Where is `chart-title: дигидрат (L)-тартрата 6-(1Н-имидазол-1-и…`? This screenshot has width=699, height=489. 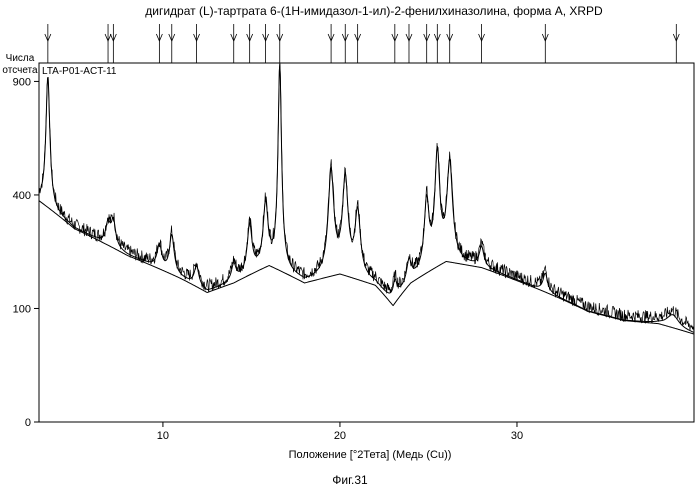 chart-title: дигидрат (L)-тартрата 6-(1Н-имидазол-1-и… is located at coordinates (374, 11).